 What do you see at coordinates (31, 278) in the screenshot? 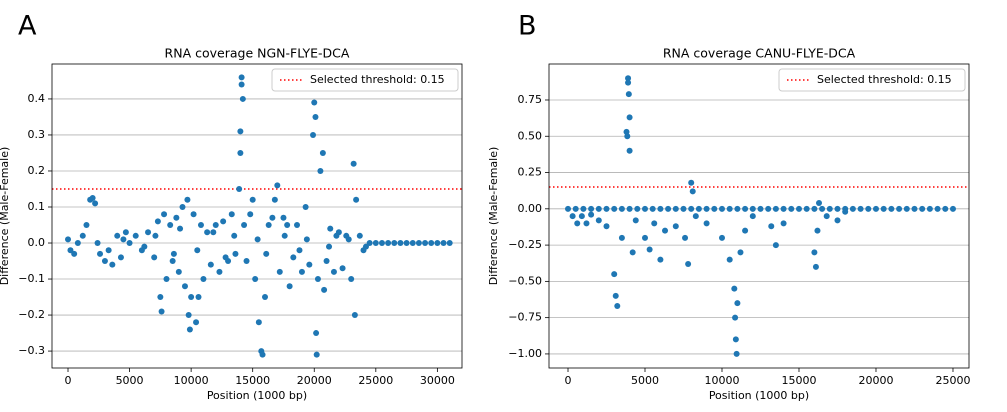
I see `y-tick-label: −0.1` at bounding box center [31, 278].